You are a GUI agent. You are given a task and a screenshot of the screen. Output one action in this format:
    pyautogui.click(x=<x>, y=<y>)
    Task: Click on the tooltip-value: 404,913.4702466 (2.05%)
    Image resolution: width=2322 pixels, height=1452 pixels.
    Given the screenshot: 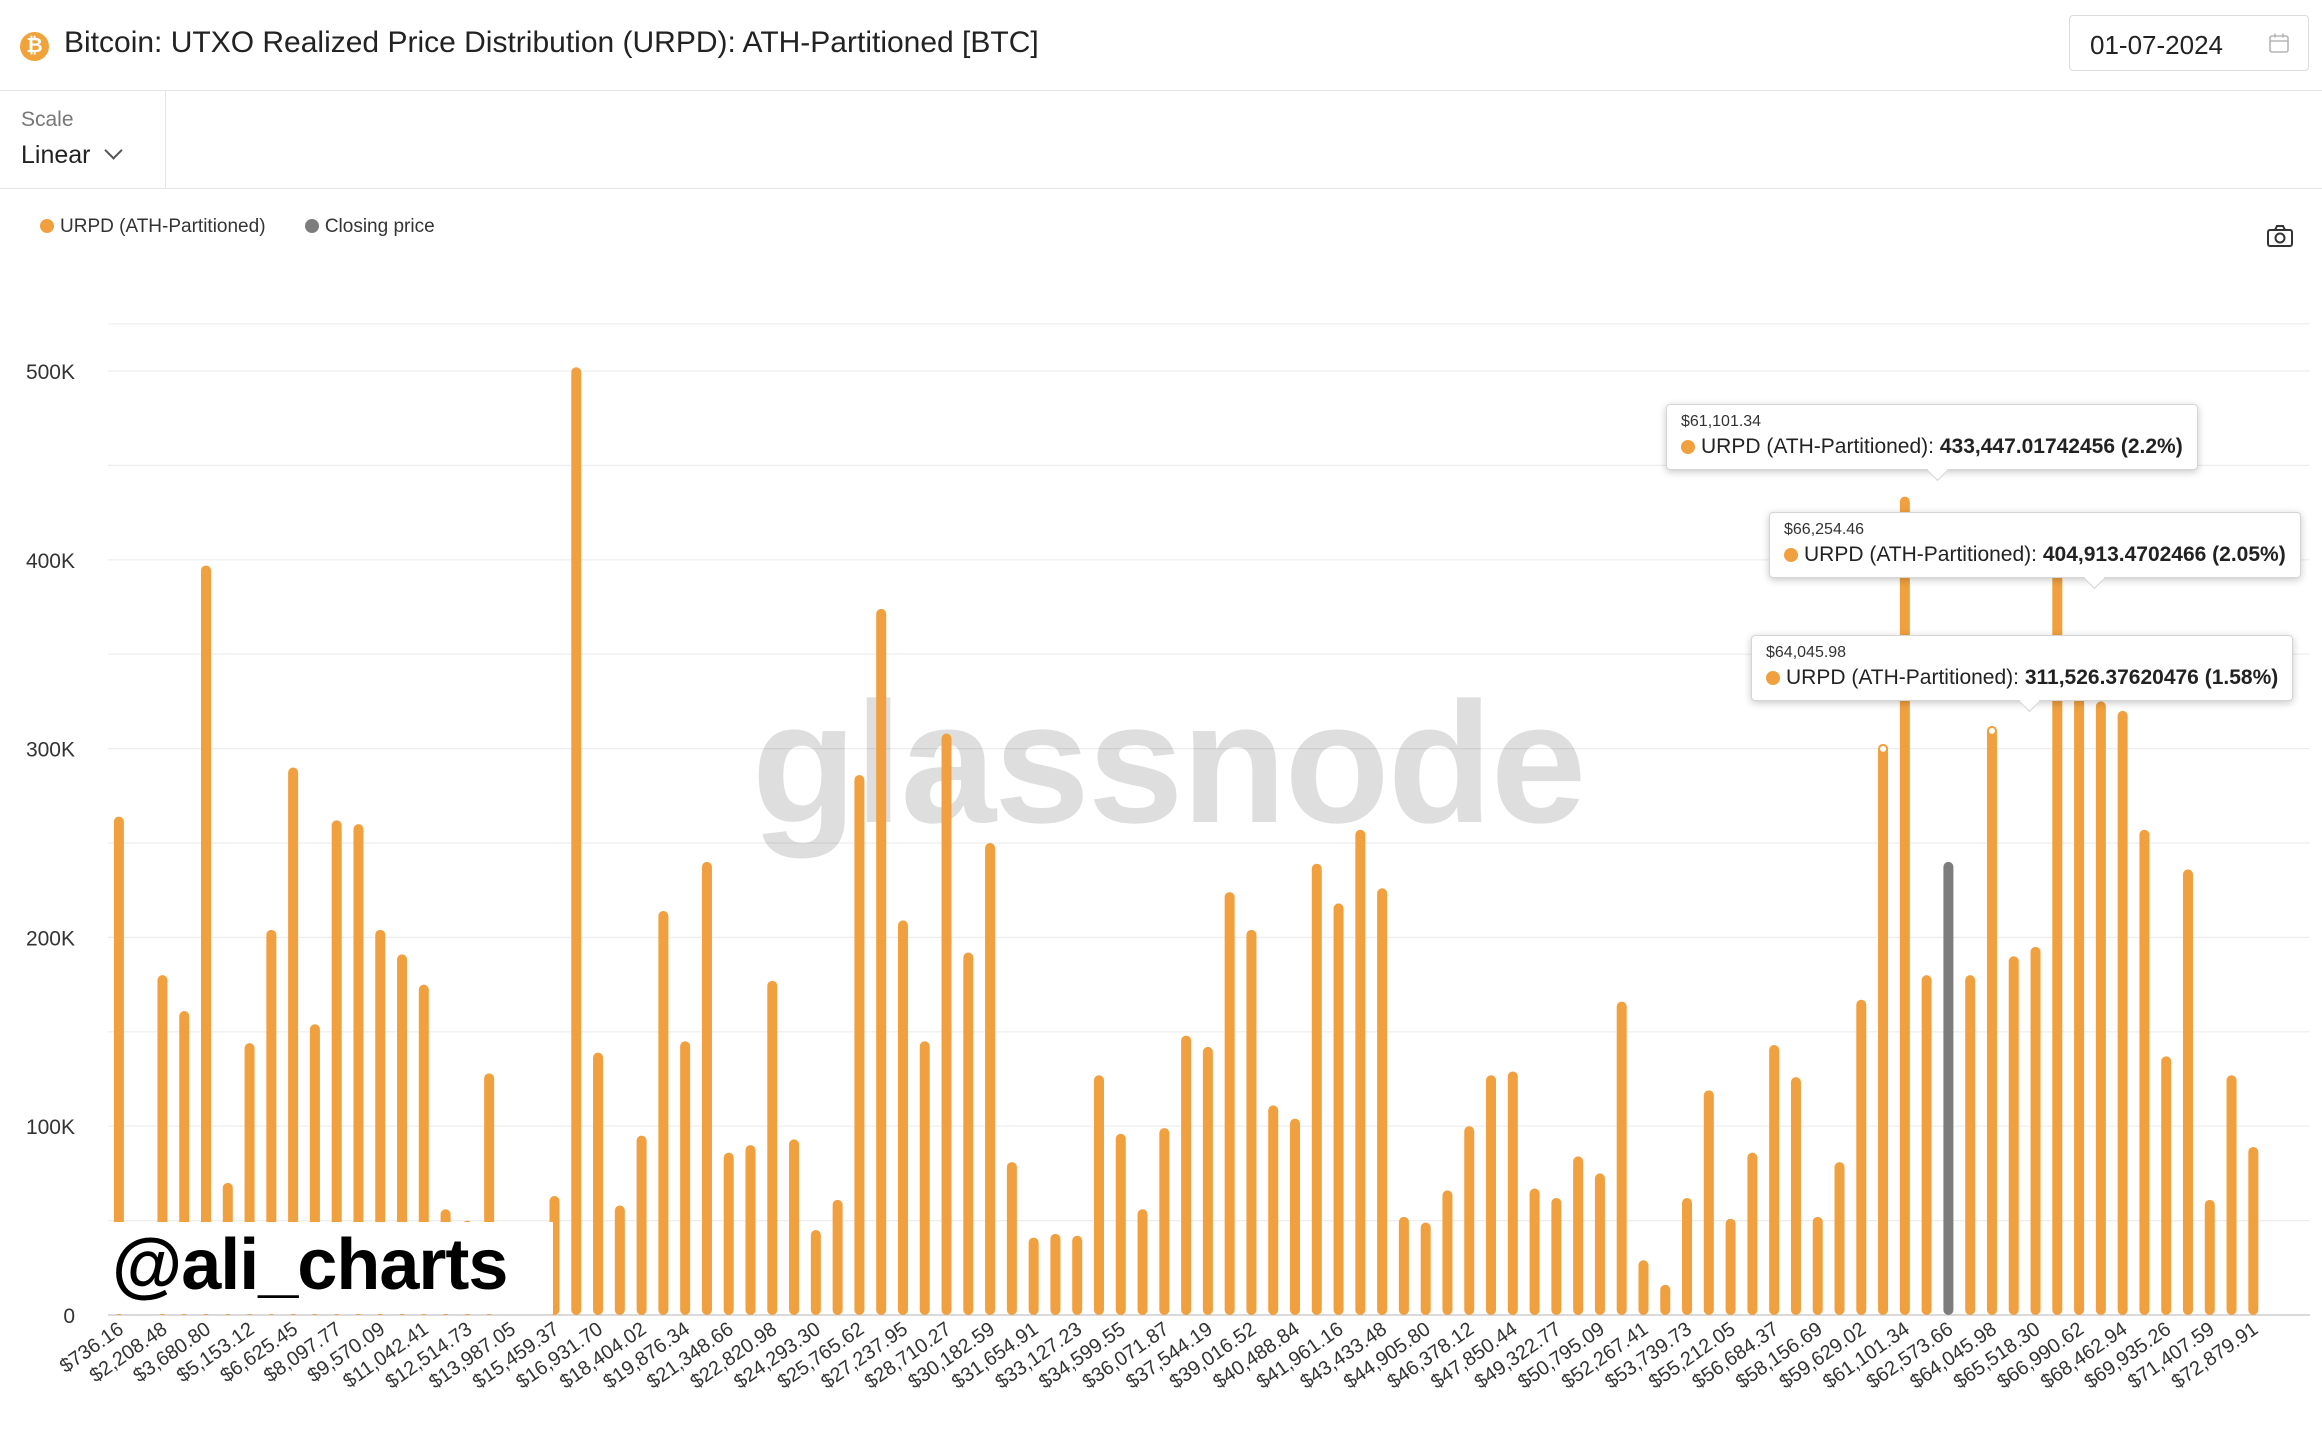 What is the action you would take?
    pyautogui.click(x=2164, y=554)
    